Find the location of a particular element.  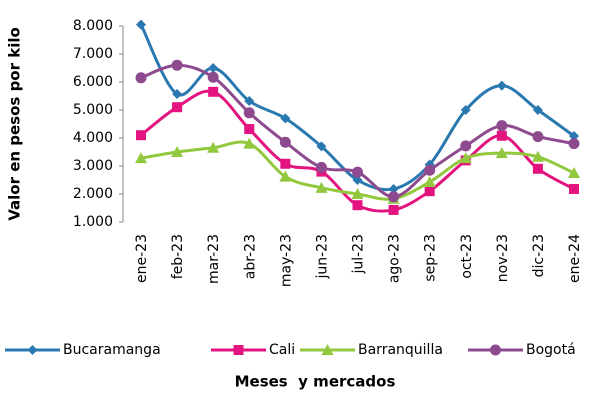

x-tick-label: nov-23 is located at coordinates (503, 258).